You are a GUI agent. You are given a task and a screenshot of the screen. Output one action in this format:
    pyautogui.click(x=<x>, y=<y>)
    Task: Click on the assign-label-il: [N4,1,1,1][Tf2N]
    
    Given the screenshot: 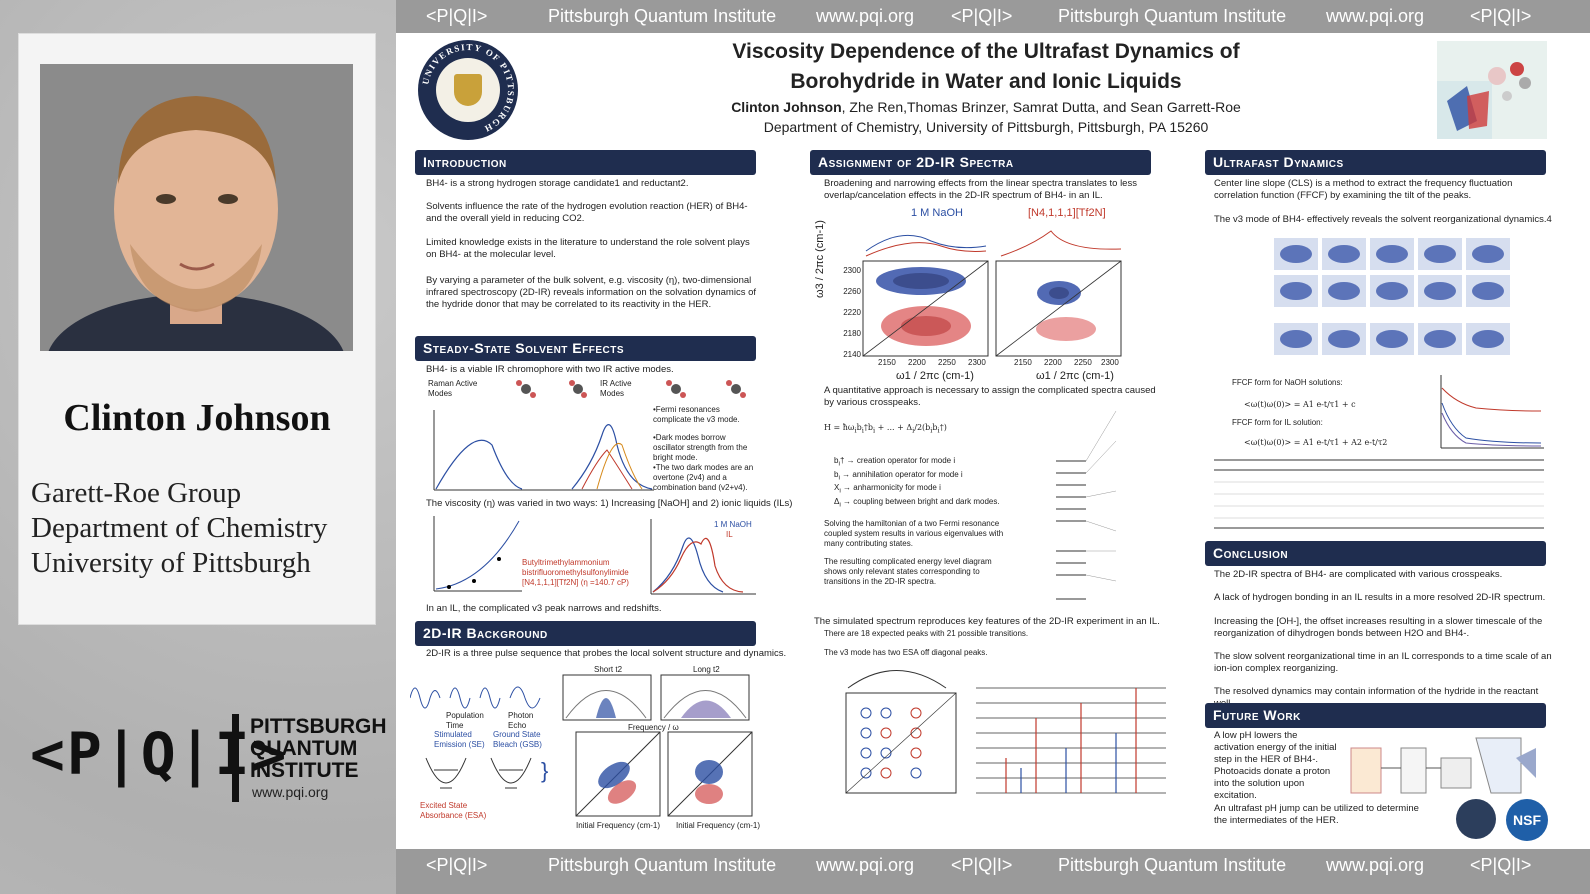 What is the action you would take?
    pyautogui.click(x=1067, y=213)
    